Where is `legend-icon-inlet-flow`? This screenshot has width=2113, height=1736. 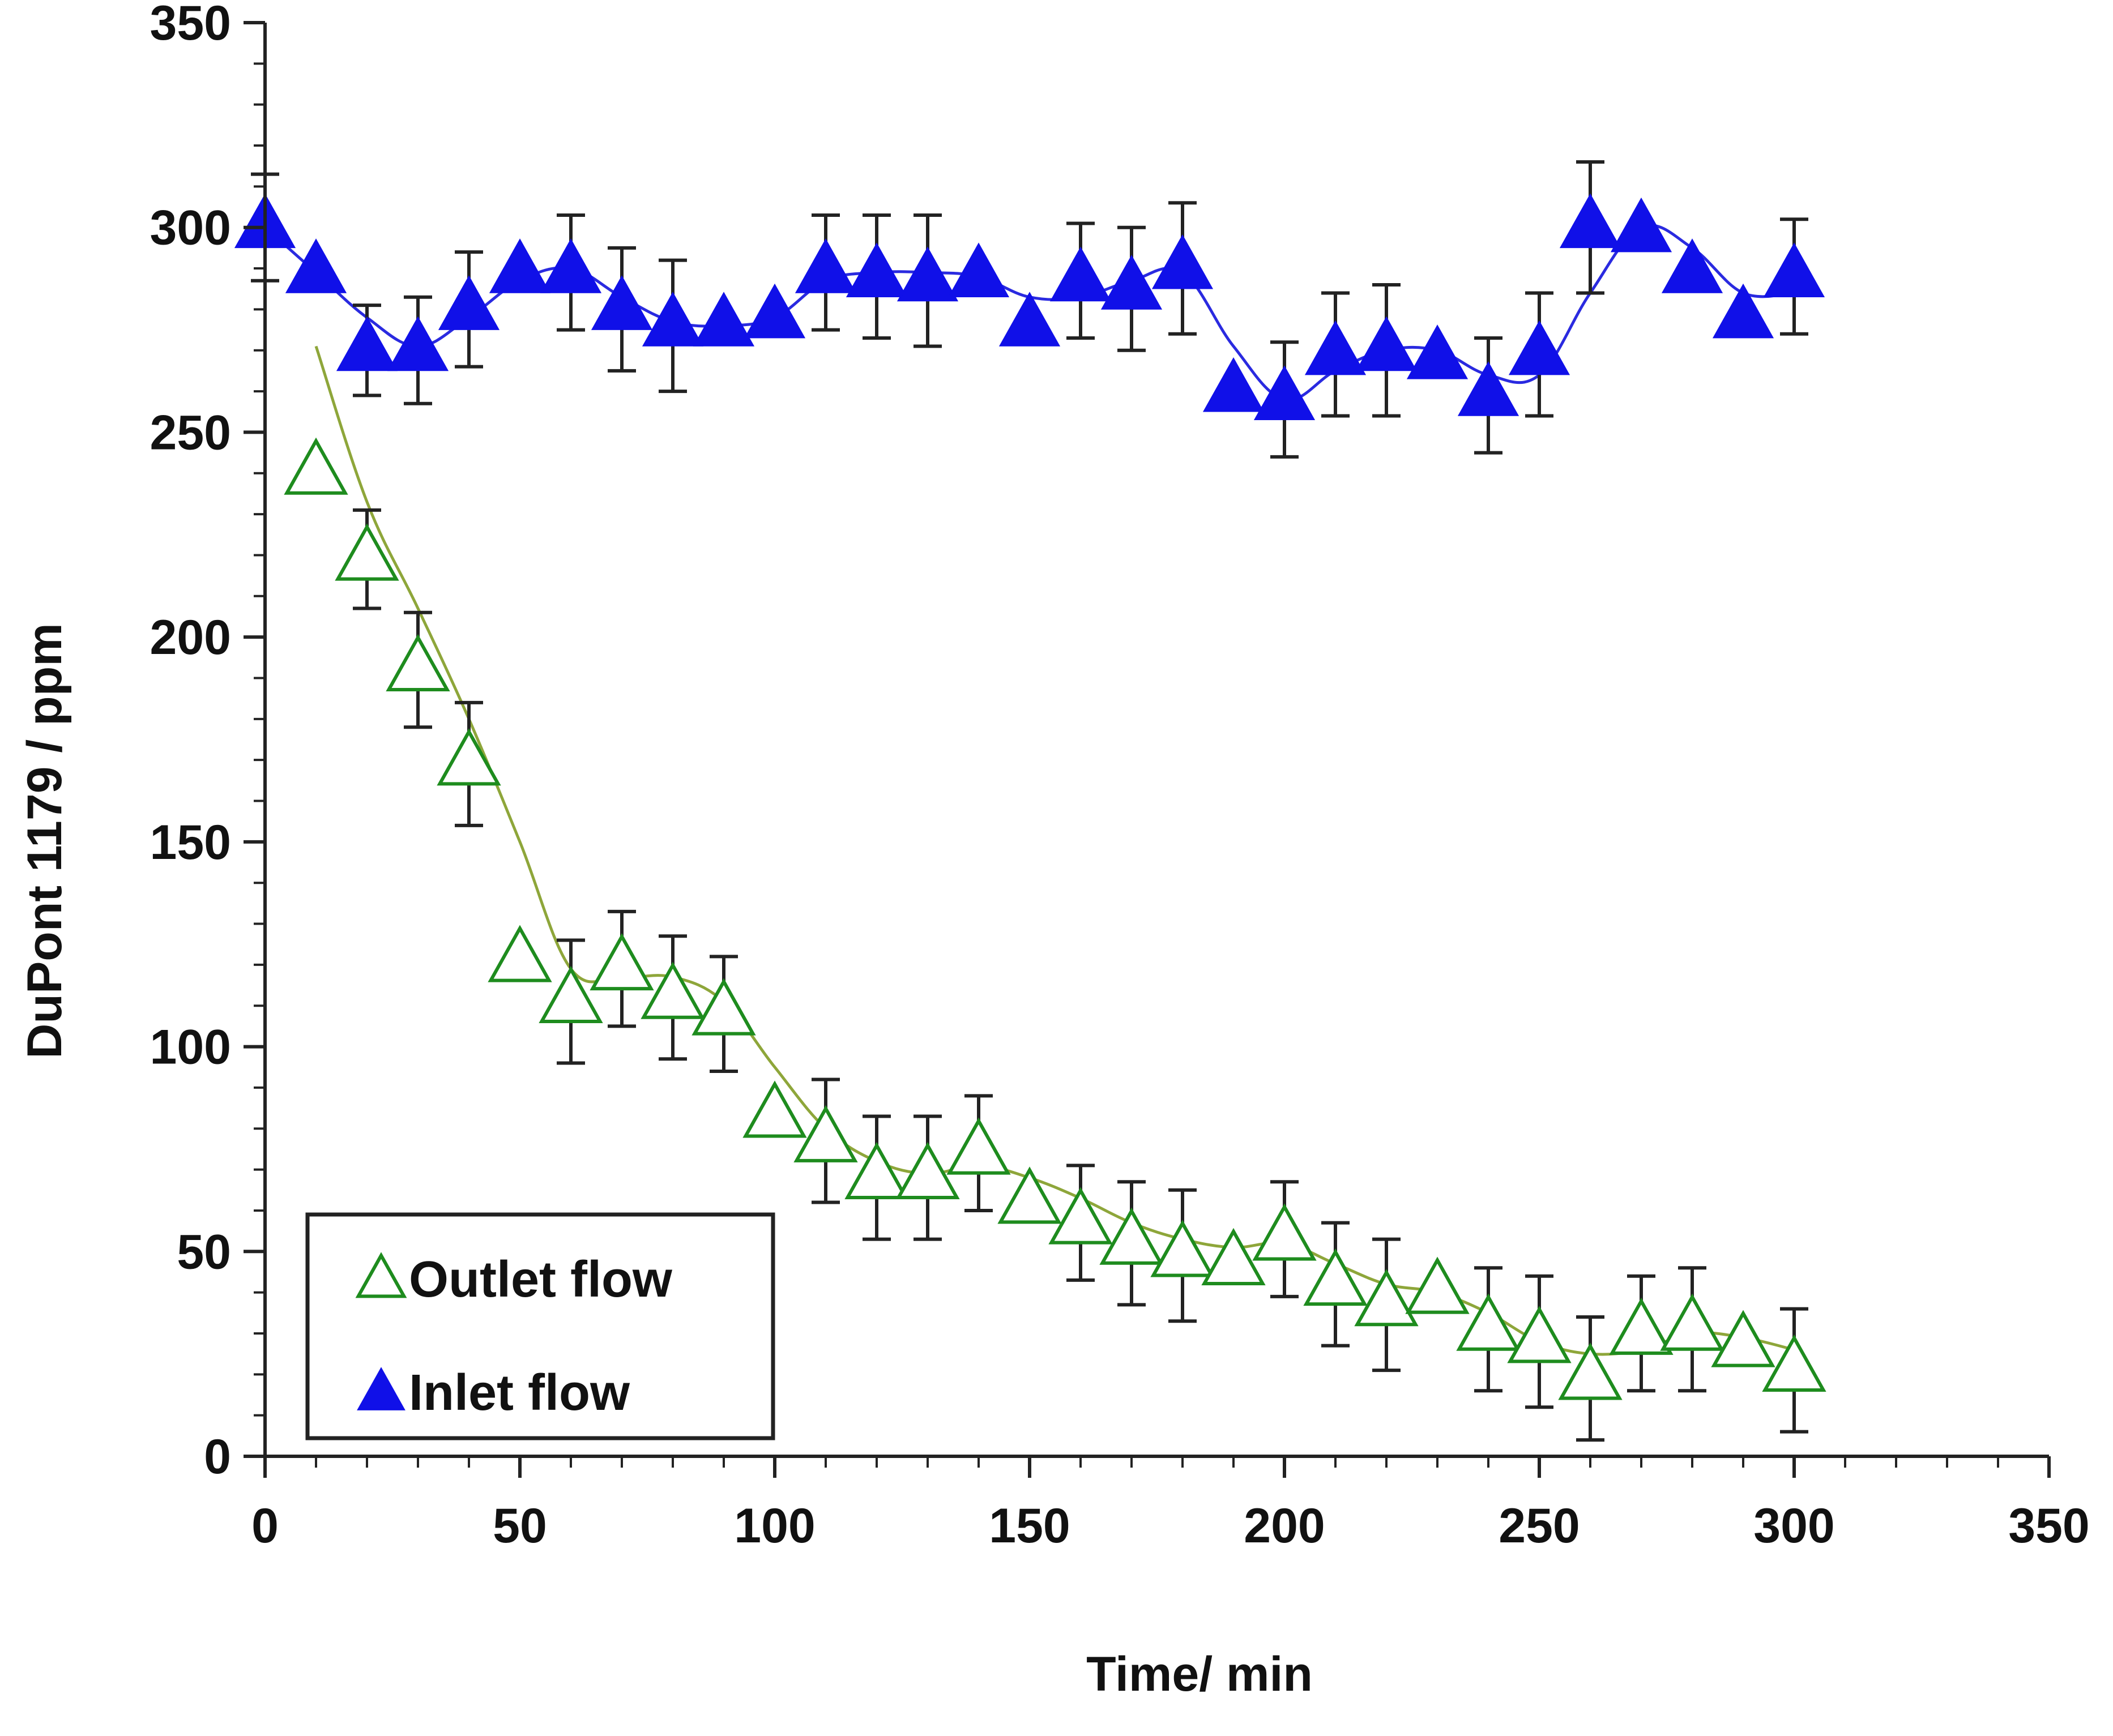 legend-icon-inlet-flow is located at coordinates (381, 1388).